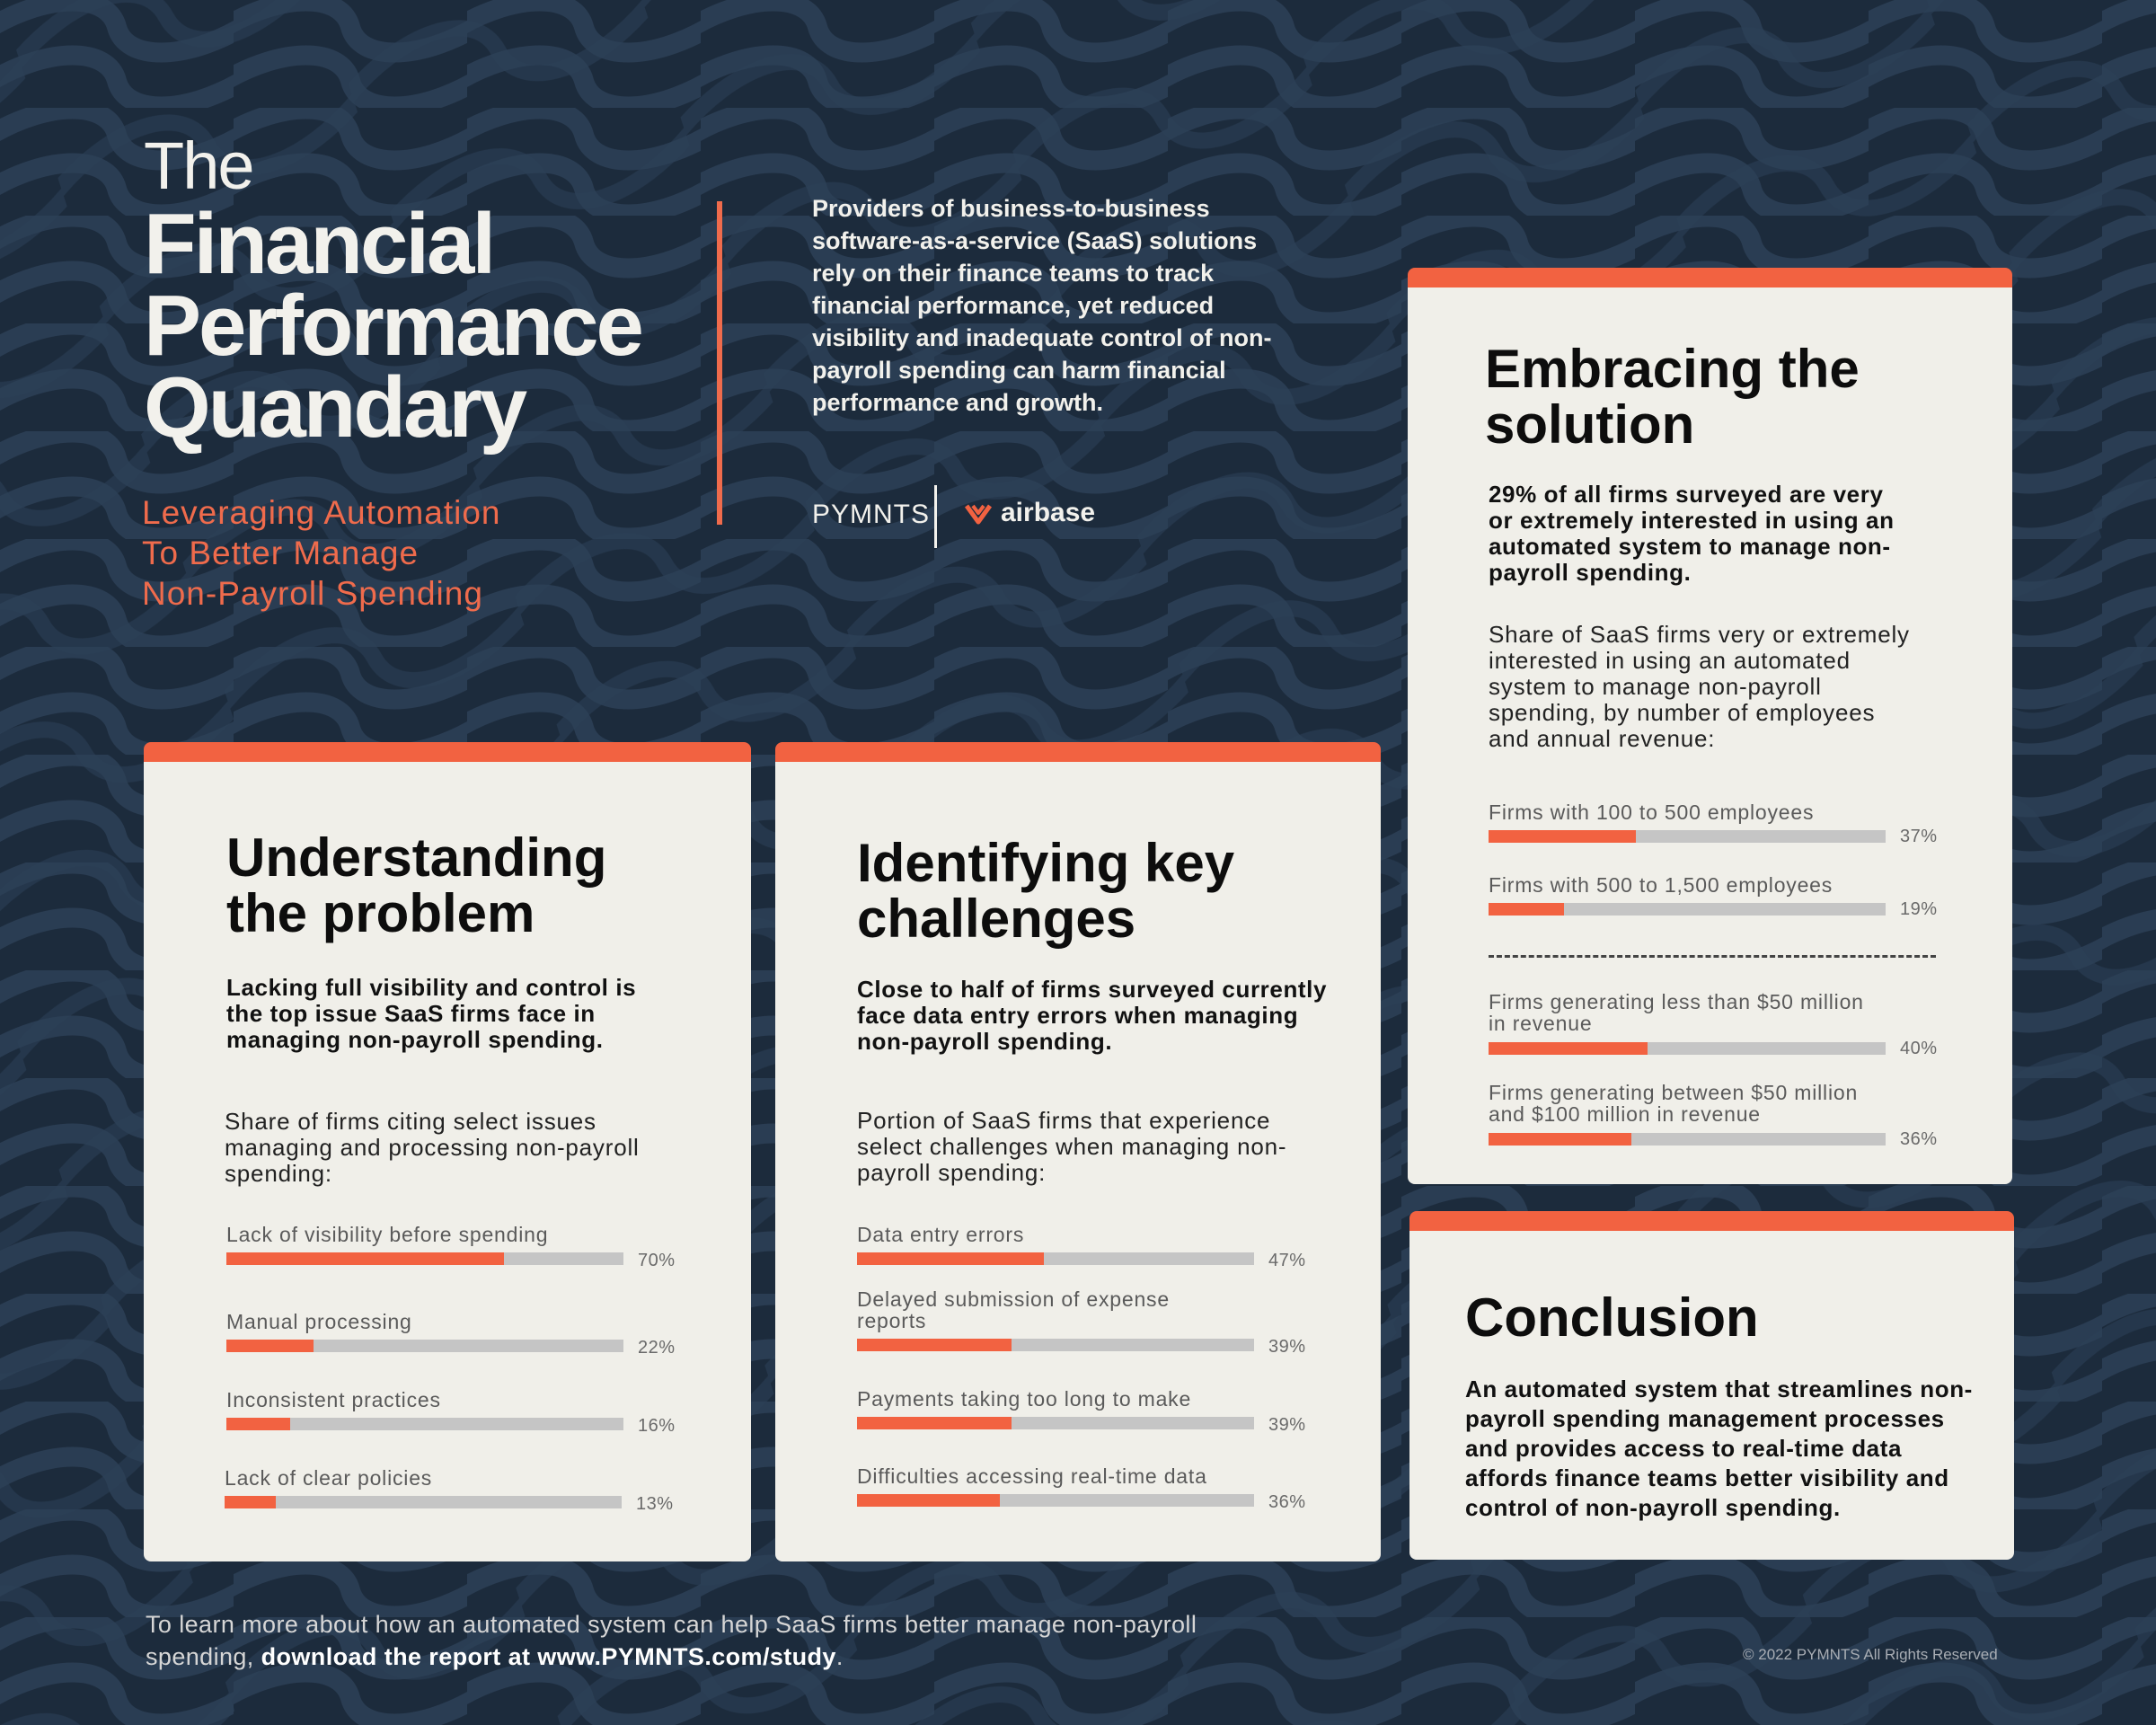 The width and height of the screenshot is (2156, 1725). What do you see at coordinates (1871, 1654) in the screenshot?
I see `copyright: © 2022 PYMNTS All Rights Reserved` at bounding box center [1871, 1654].